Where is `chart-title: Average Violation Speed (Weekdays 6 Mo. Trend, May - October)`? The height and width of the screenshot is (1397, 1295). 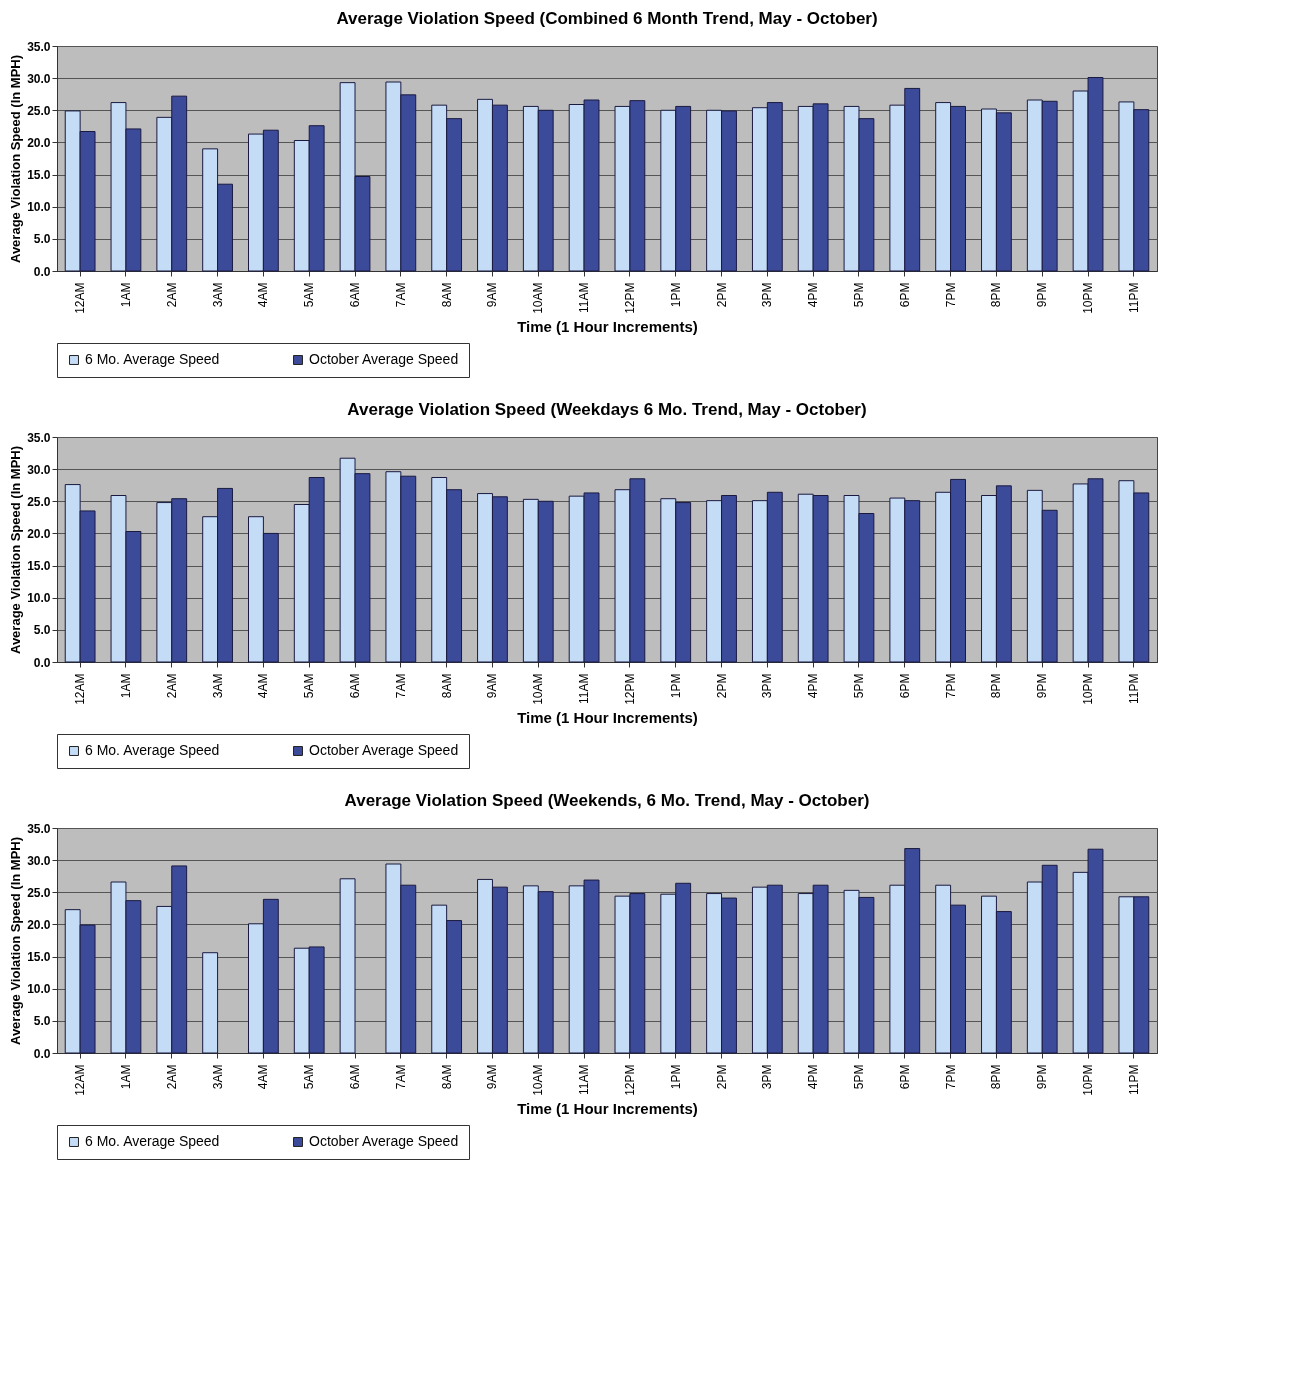
chart-title: Average Violation Speed (Weekdays 6 Mo. Trend, May - October) is located at coordinates (607, 409).